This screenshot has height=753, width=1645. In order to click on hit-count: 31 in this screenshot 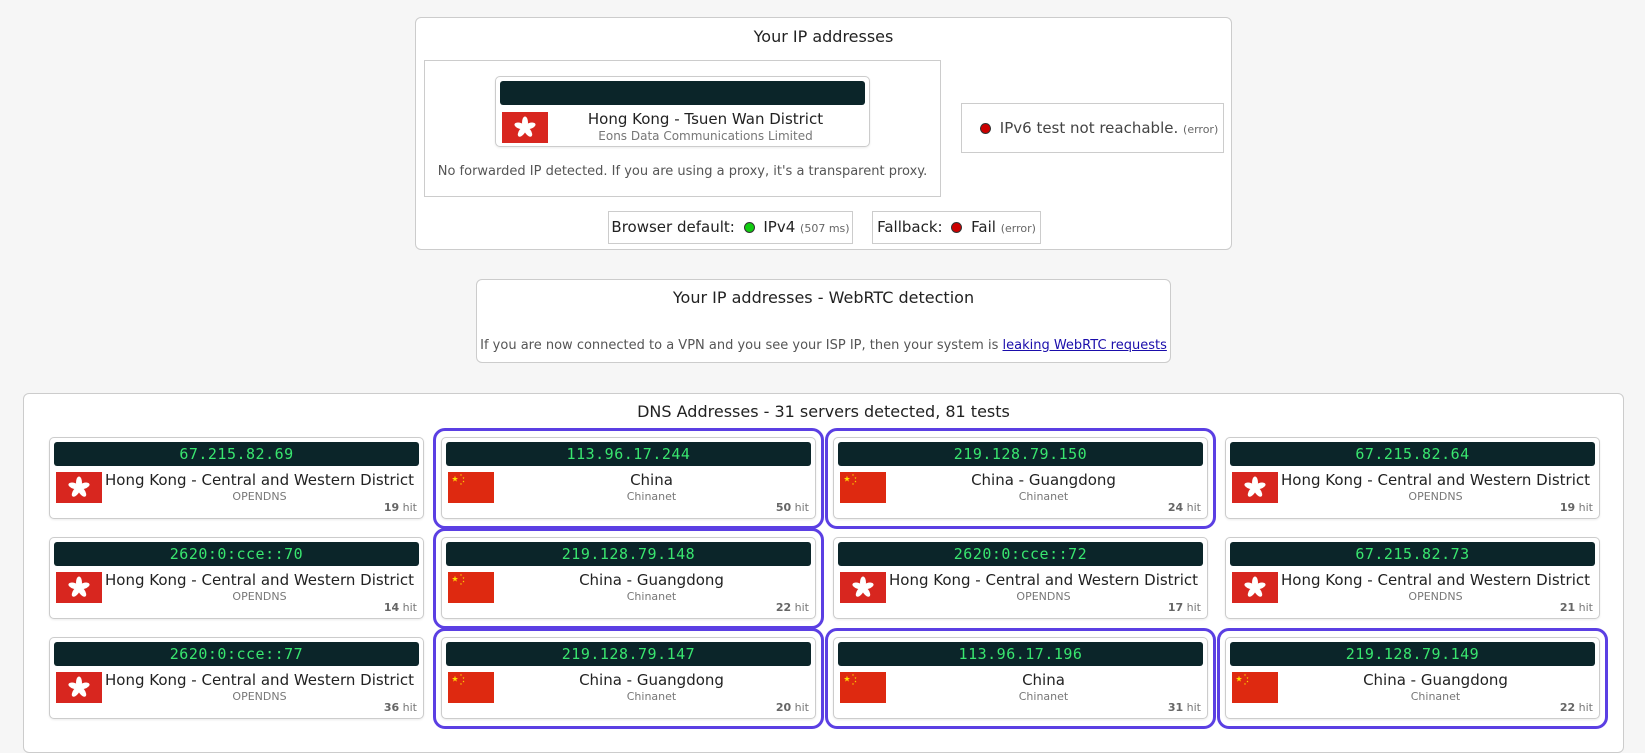, I will do `click(1175, 707)`.